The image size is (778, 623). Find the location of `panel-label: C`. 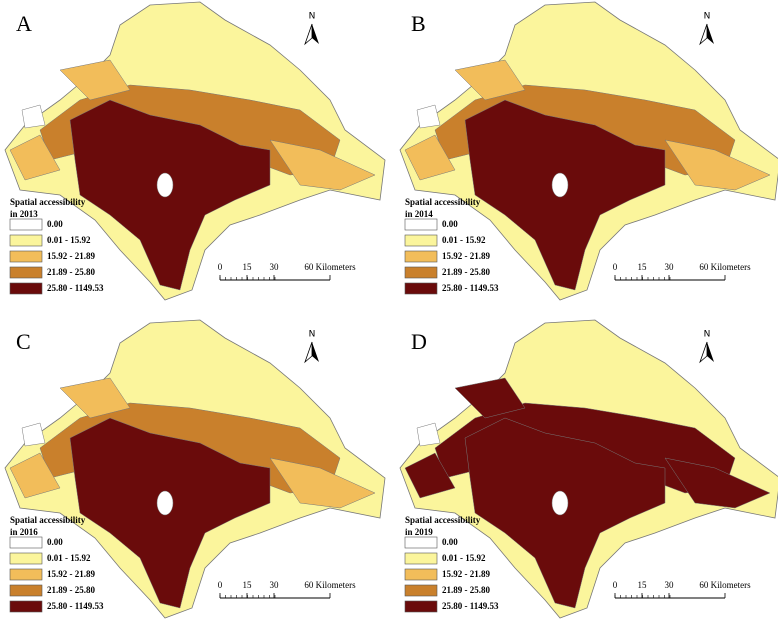

panel-label: C is located at coordinates (23, 341).